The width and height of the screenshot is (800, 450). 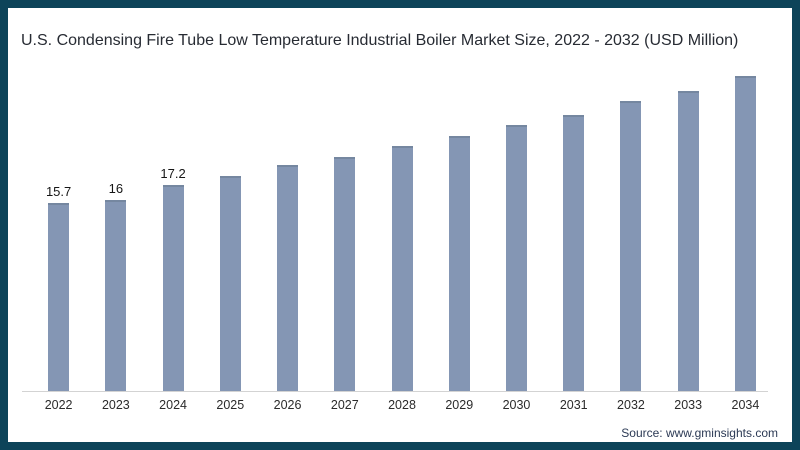 I want to click on x-axis-label-2028: 2028, so click(x=402, y=405).